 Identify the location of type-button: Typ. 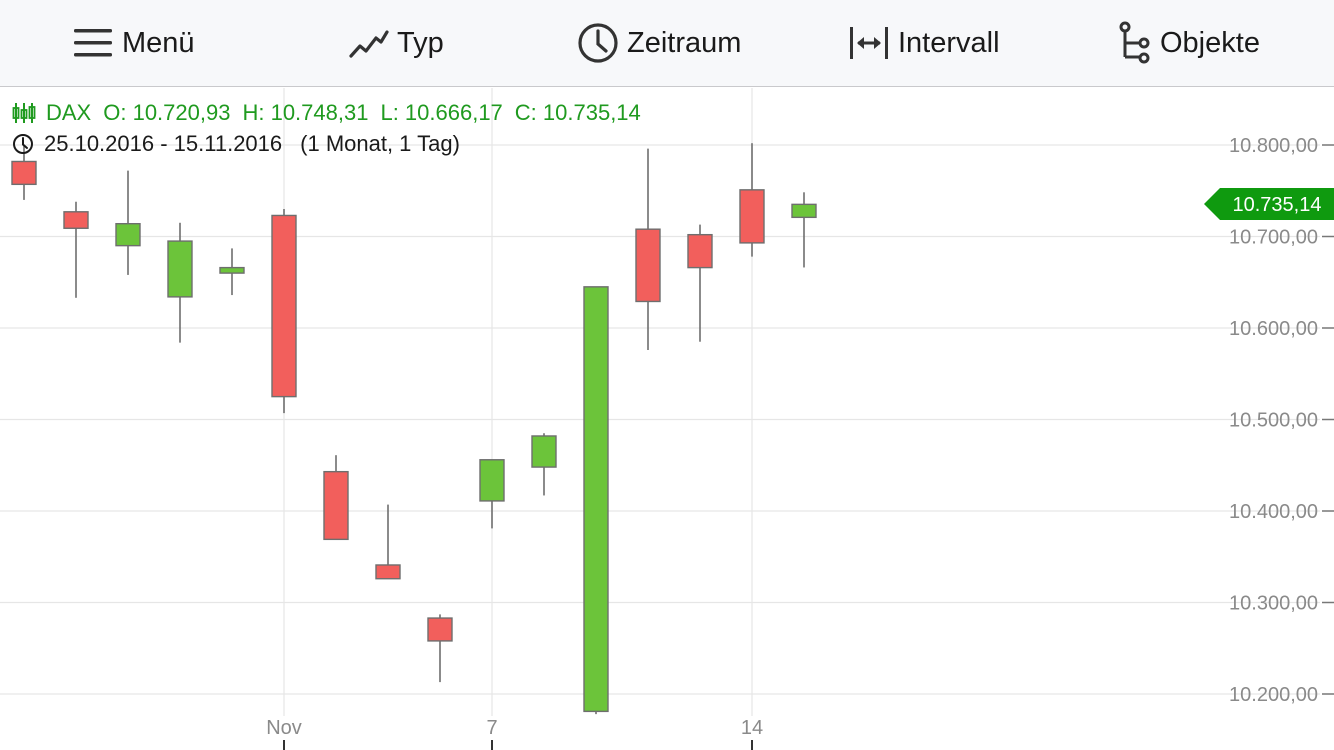
(396, 43).